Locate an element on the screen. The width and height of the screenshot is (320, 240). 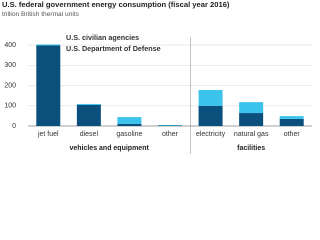
group-label: vehicles and equipment is located at coordinates (109, 148).